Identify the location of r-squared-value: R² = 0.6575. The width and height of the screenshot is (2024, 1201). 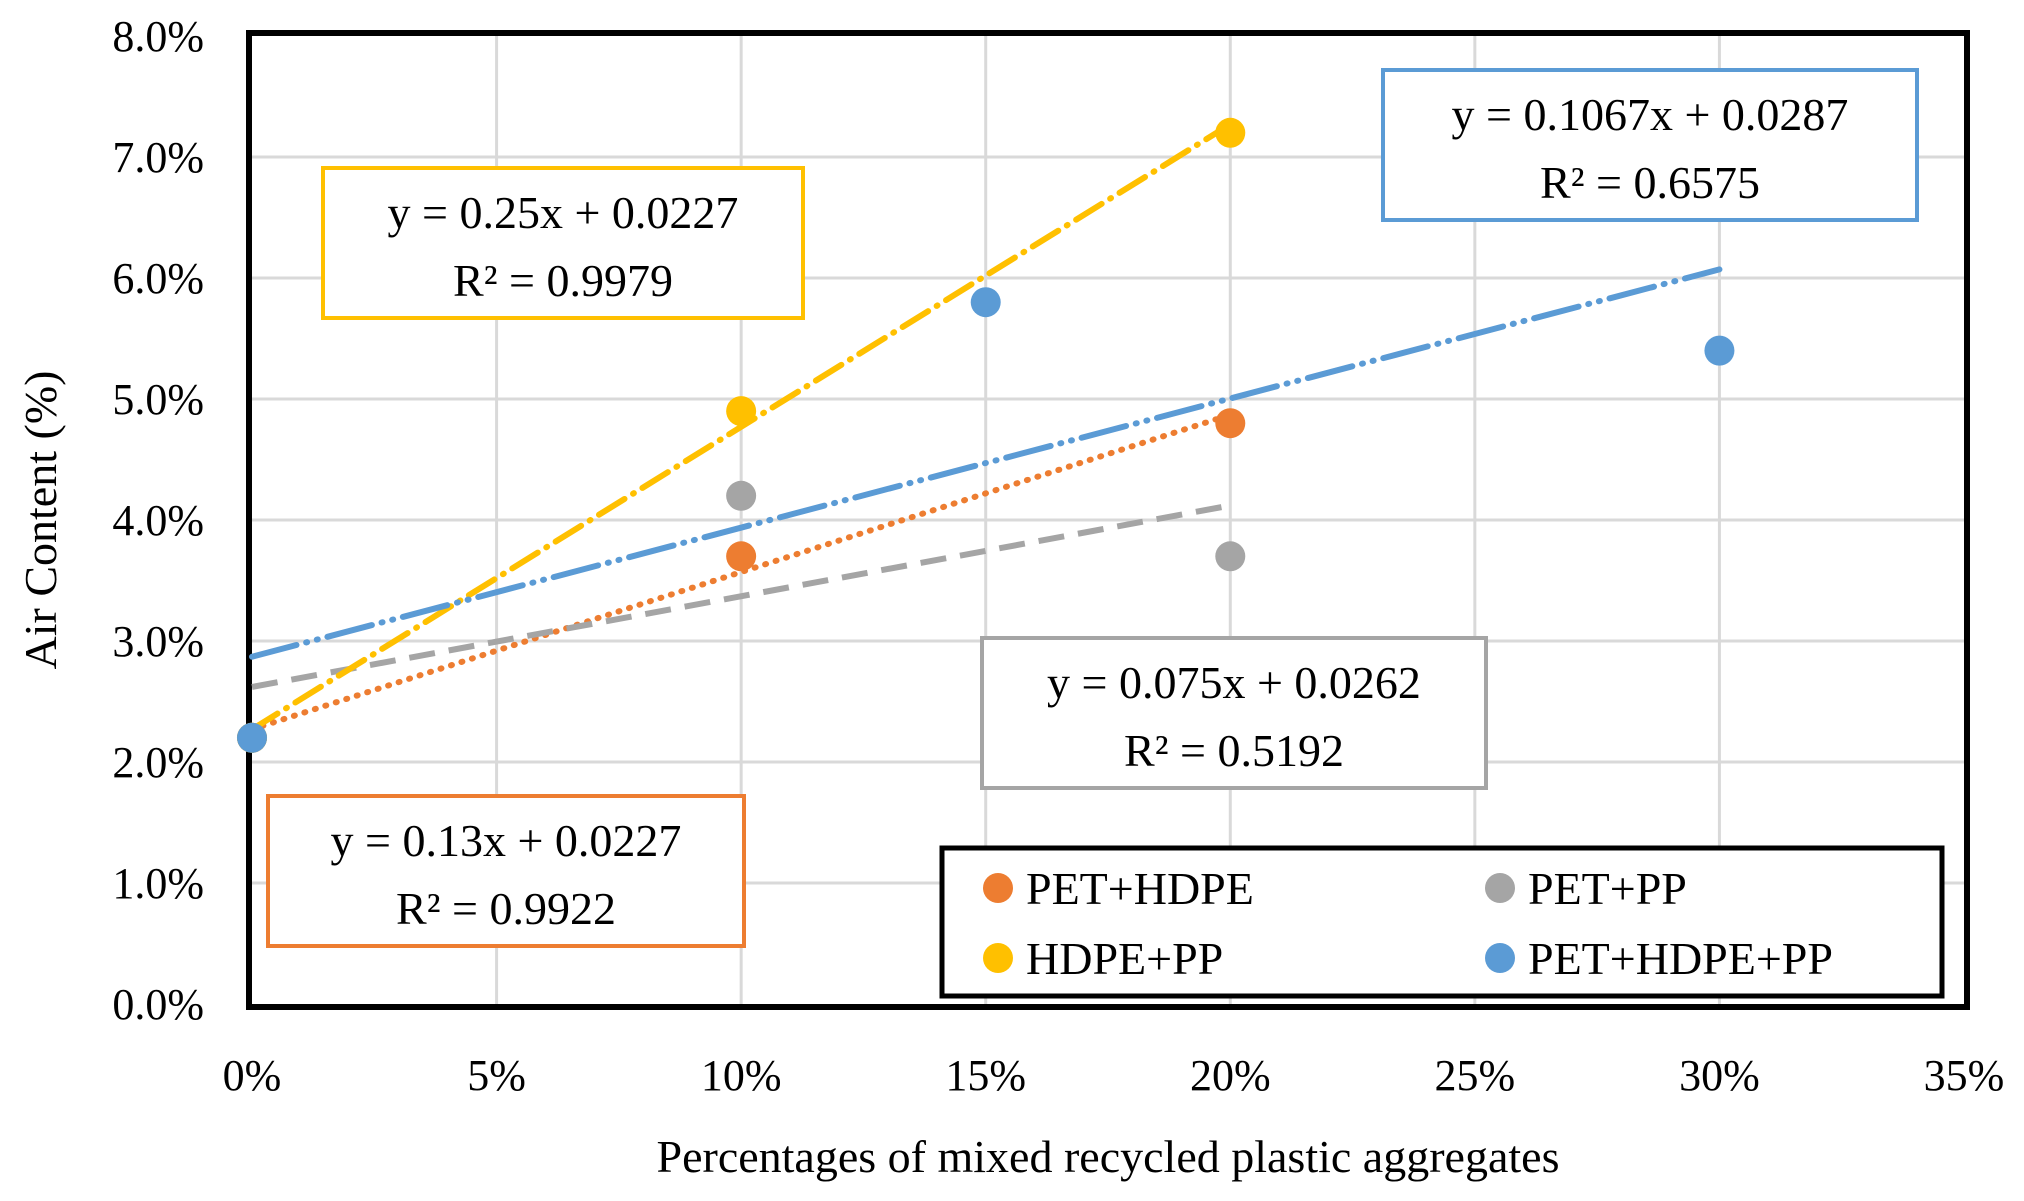
(1650, 182).